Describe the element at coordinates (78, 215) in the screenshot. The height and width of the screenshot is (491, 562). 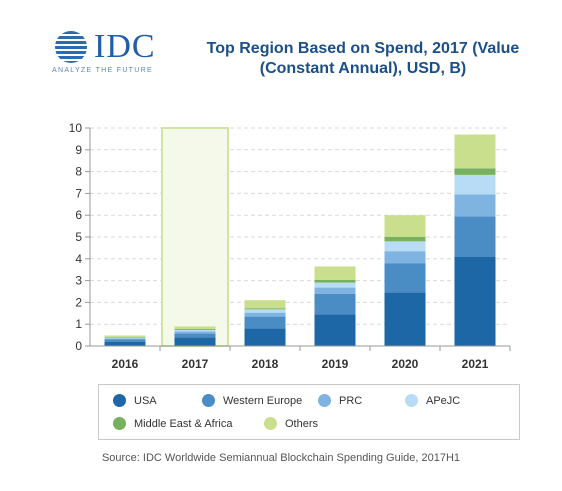
I see `y-tick-label: 6` at that location.